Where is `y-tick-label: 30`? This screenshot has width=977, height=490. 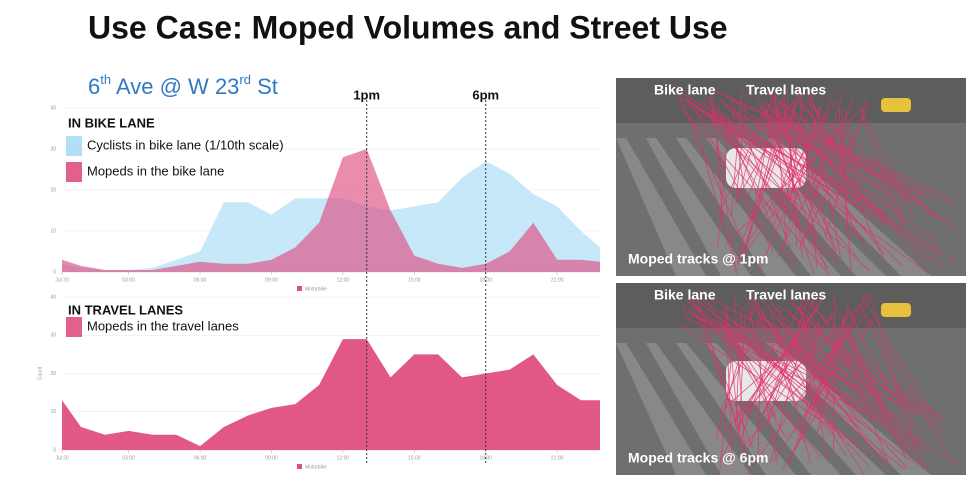 y-tick-label: 30 is located at coordinates (53, 149).